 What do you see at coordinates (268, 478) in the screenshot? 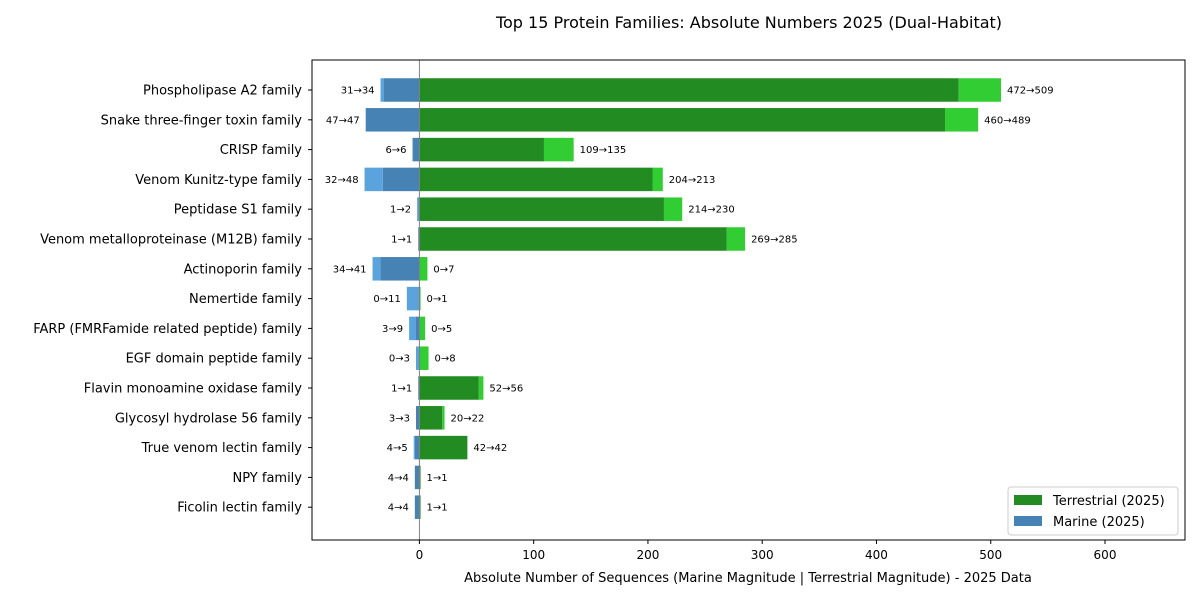
I see `category-label: NPY family` at bounding box center [268, 478].